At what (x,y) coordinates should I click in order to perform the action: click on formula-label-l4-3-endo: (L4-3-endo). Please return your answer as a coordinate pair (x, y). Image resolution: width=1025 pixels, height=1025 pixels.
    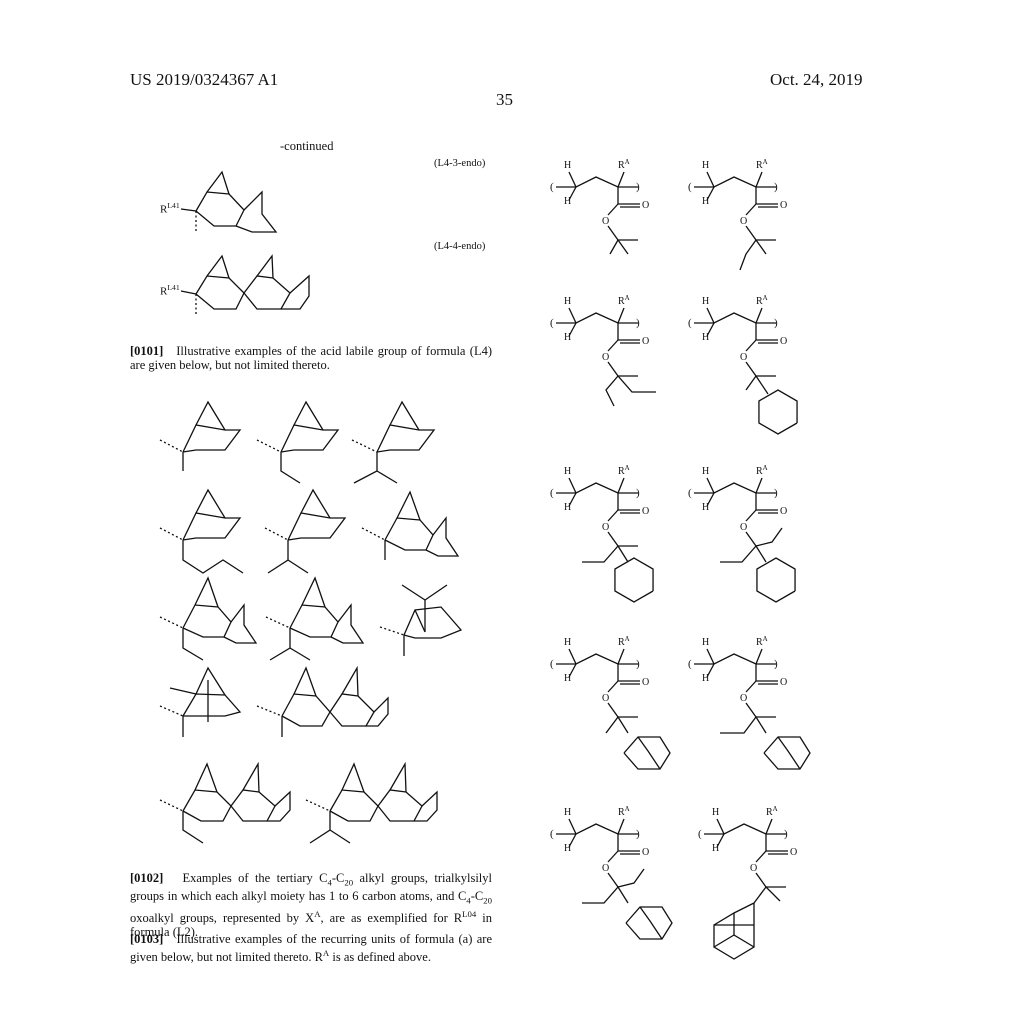
    Looking at the image, I should click on (460, 163).